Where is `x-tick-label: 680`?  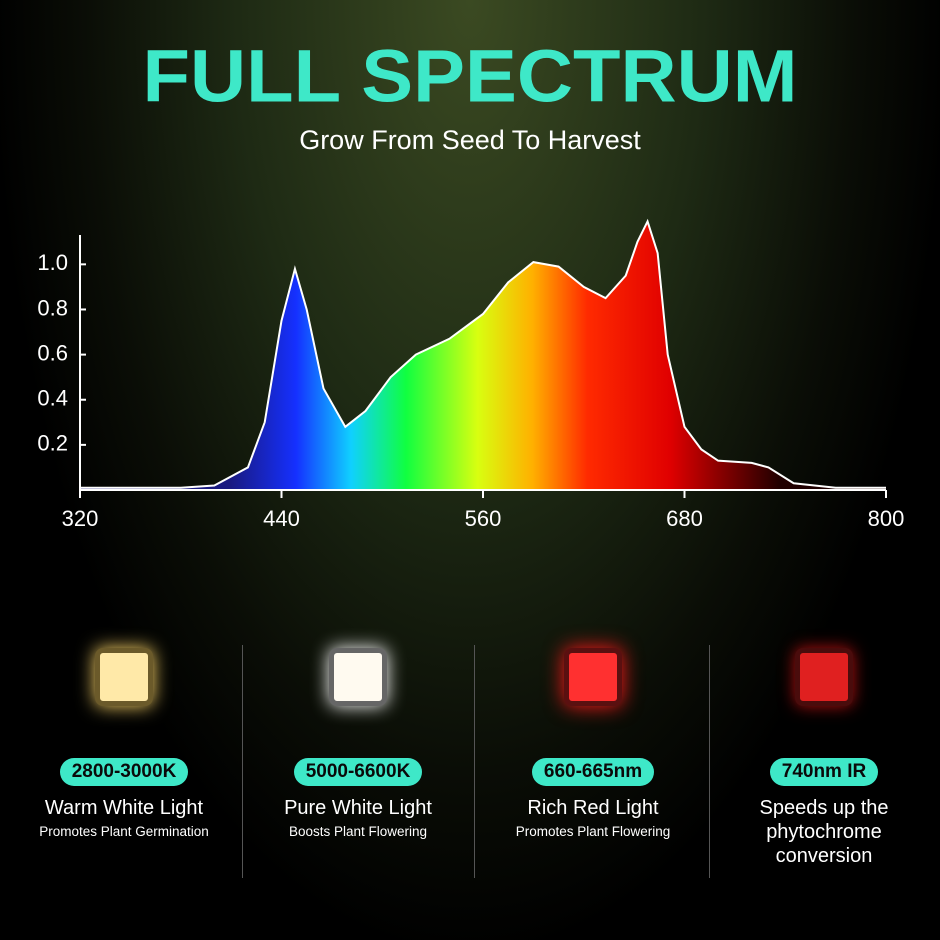 x-tick-label: 680 is located at coordinates (684, 518).